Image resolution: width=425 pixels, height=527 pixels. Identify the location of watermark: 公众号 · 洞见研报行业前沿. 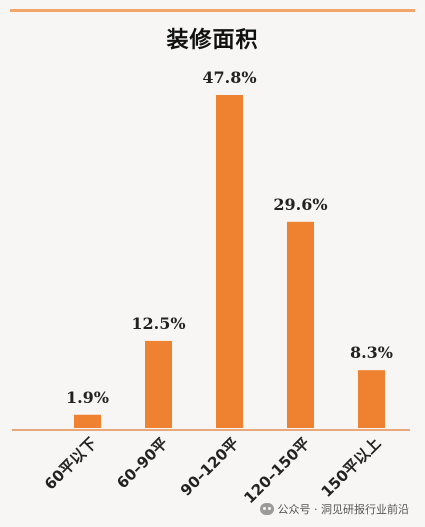
(334, 509).